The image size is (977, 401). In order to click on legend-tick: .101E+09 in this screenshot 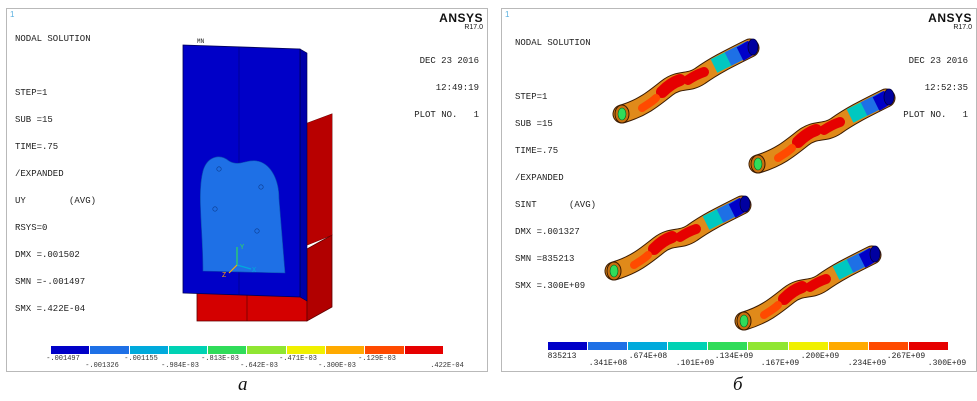, I will do `click(695, 363)`.